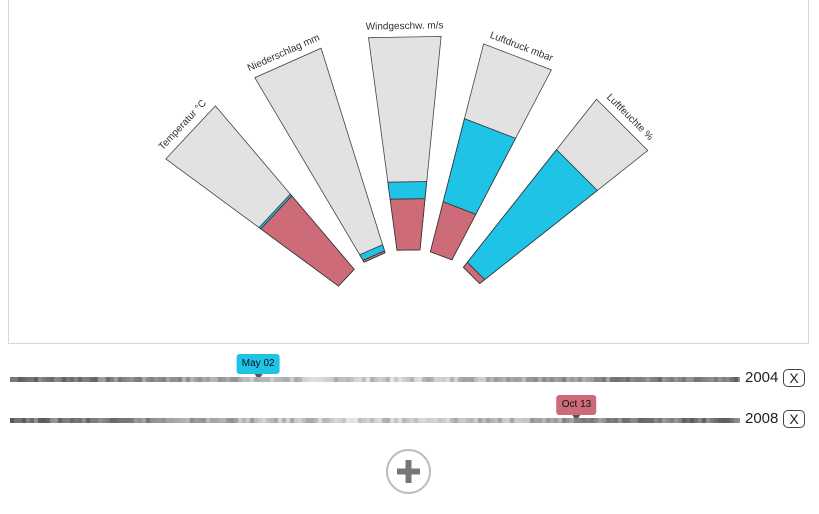 Image resolution: width=819 pixels, height=514 pixels. Describe the element at coordinates (576, 404) in the screenshot. I see `selected-date-label: Oct 13` at that location.